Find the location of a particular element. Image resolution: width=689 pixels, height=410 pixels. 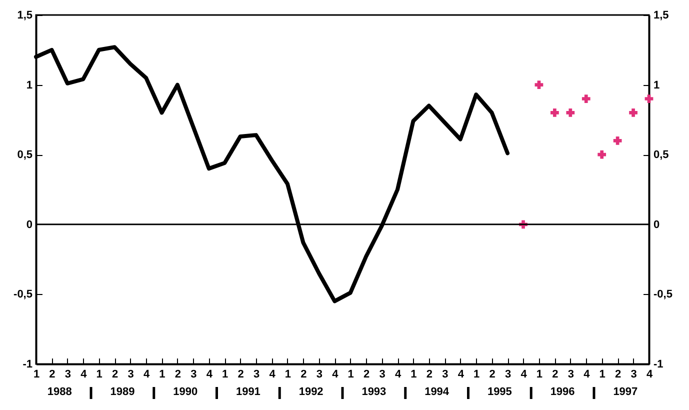

y-tick-label: -1 is located at coordinates (27, 364).